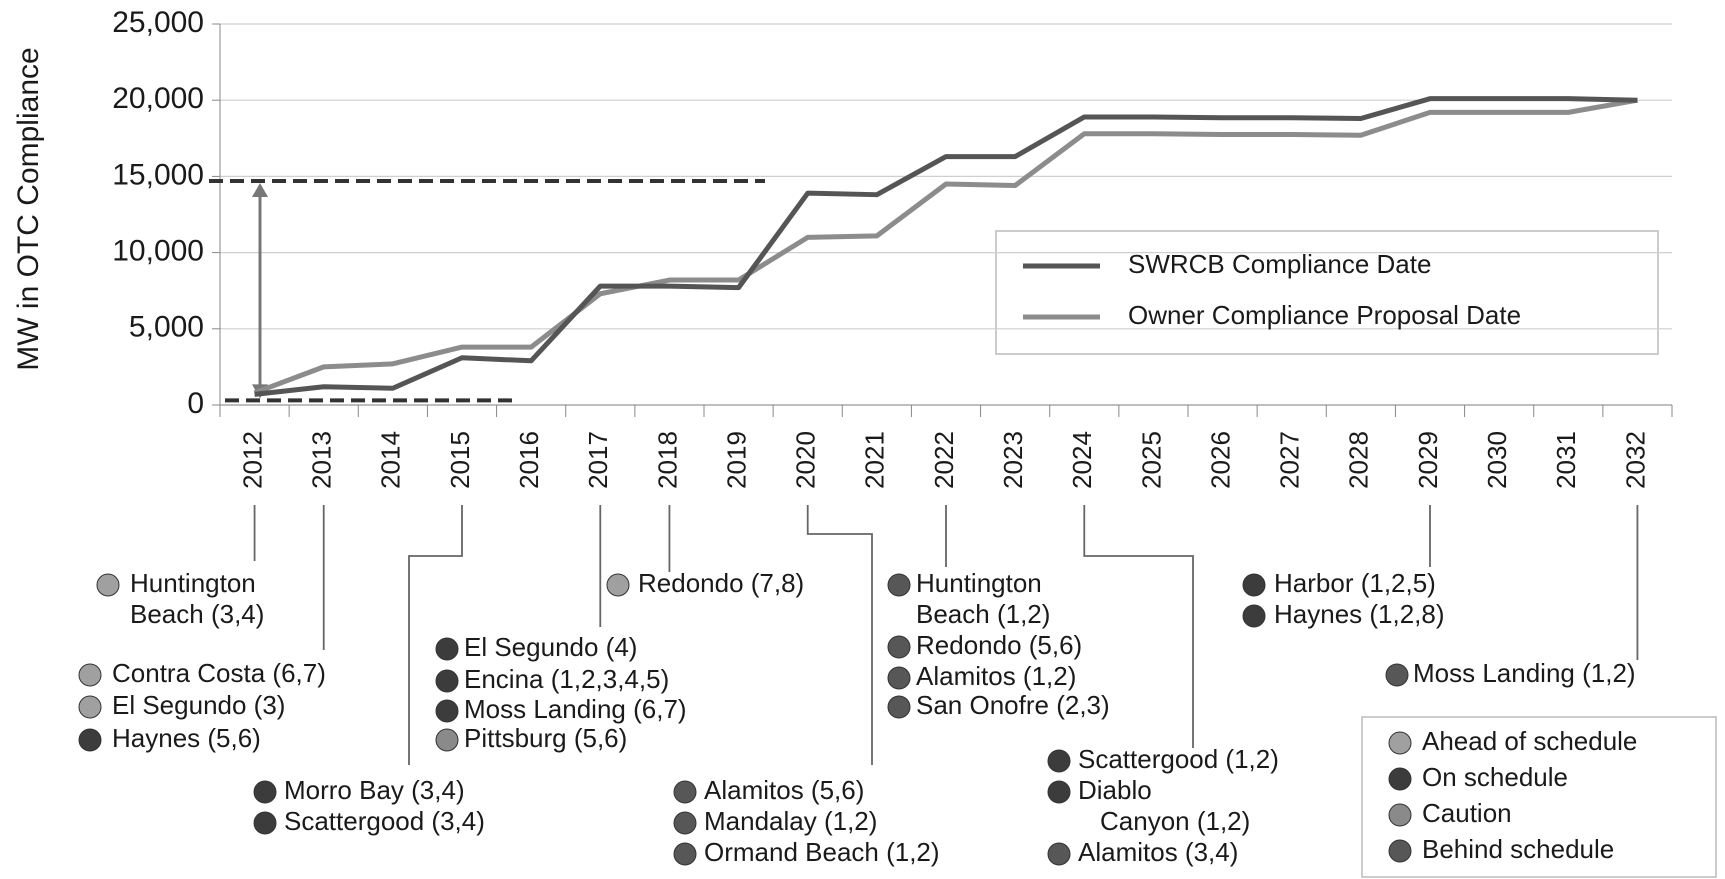  What do you see at coordinates (391, 460) in the screenshot?
I see `x-tick-label: 2014` at bounding box center [391, 460].